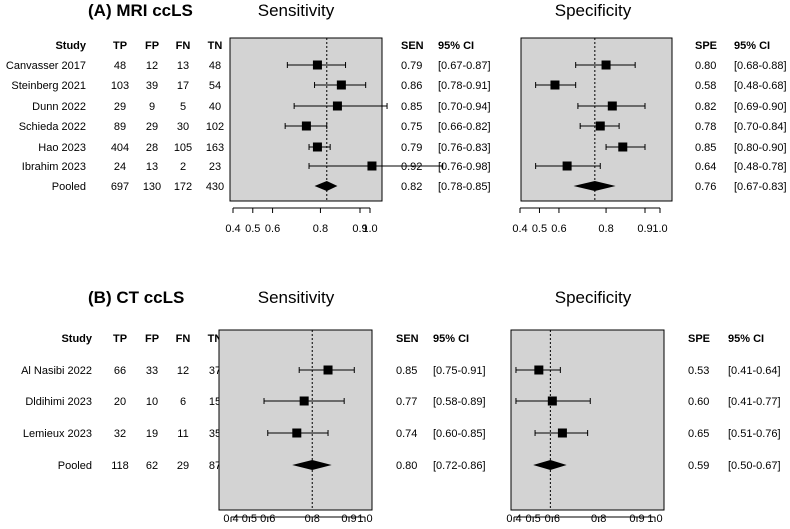 This screenshot has height=529, width=790. Describe the element at coordinates (760, 107) in the screenshot. I see `ci-value: [0.69-0.90]` at that location.